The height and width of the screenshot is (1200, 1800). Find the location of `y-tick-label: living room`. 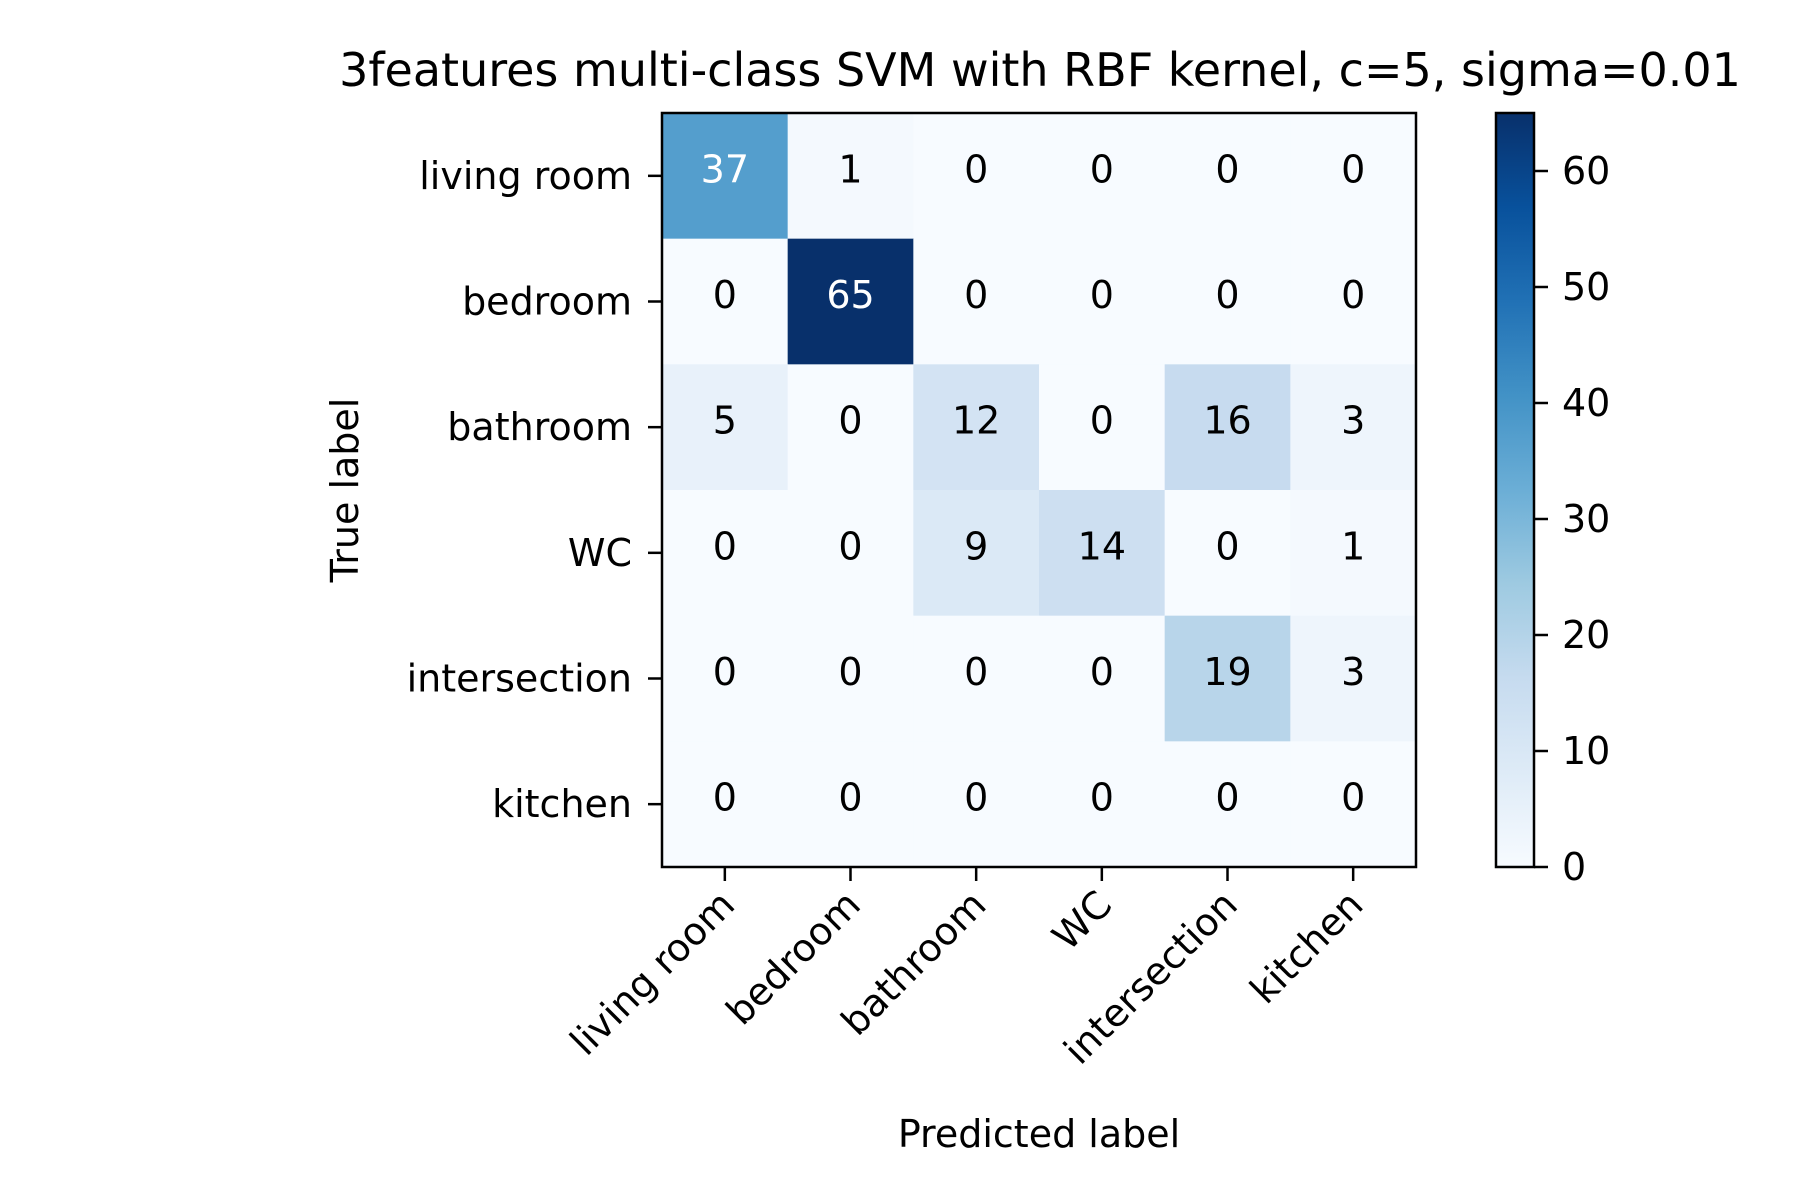

y-tick-label: living room is located at coordinates (525, 176).